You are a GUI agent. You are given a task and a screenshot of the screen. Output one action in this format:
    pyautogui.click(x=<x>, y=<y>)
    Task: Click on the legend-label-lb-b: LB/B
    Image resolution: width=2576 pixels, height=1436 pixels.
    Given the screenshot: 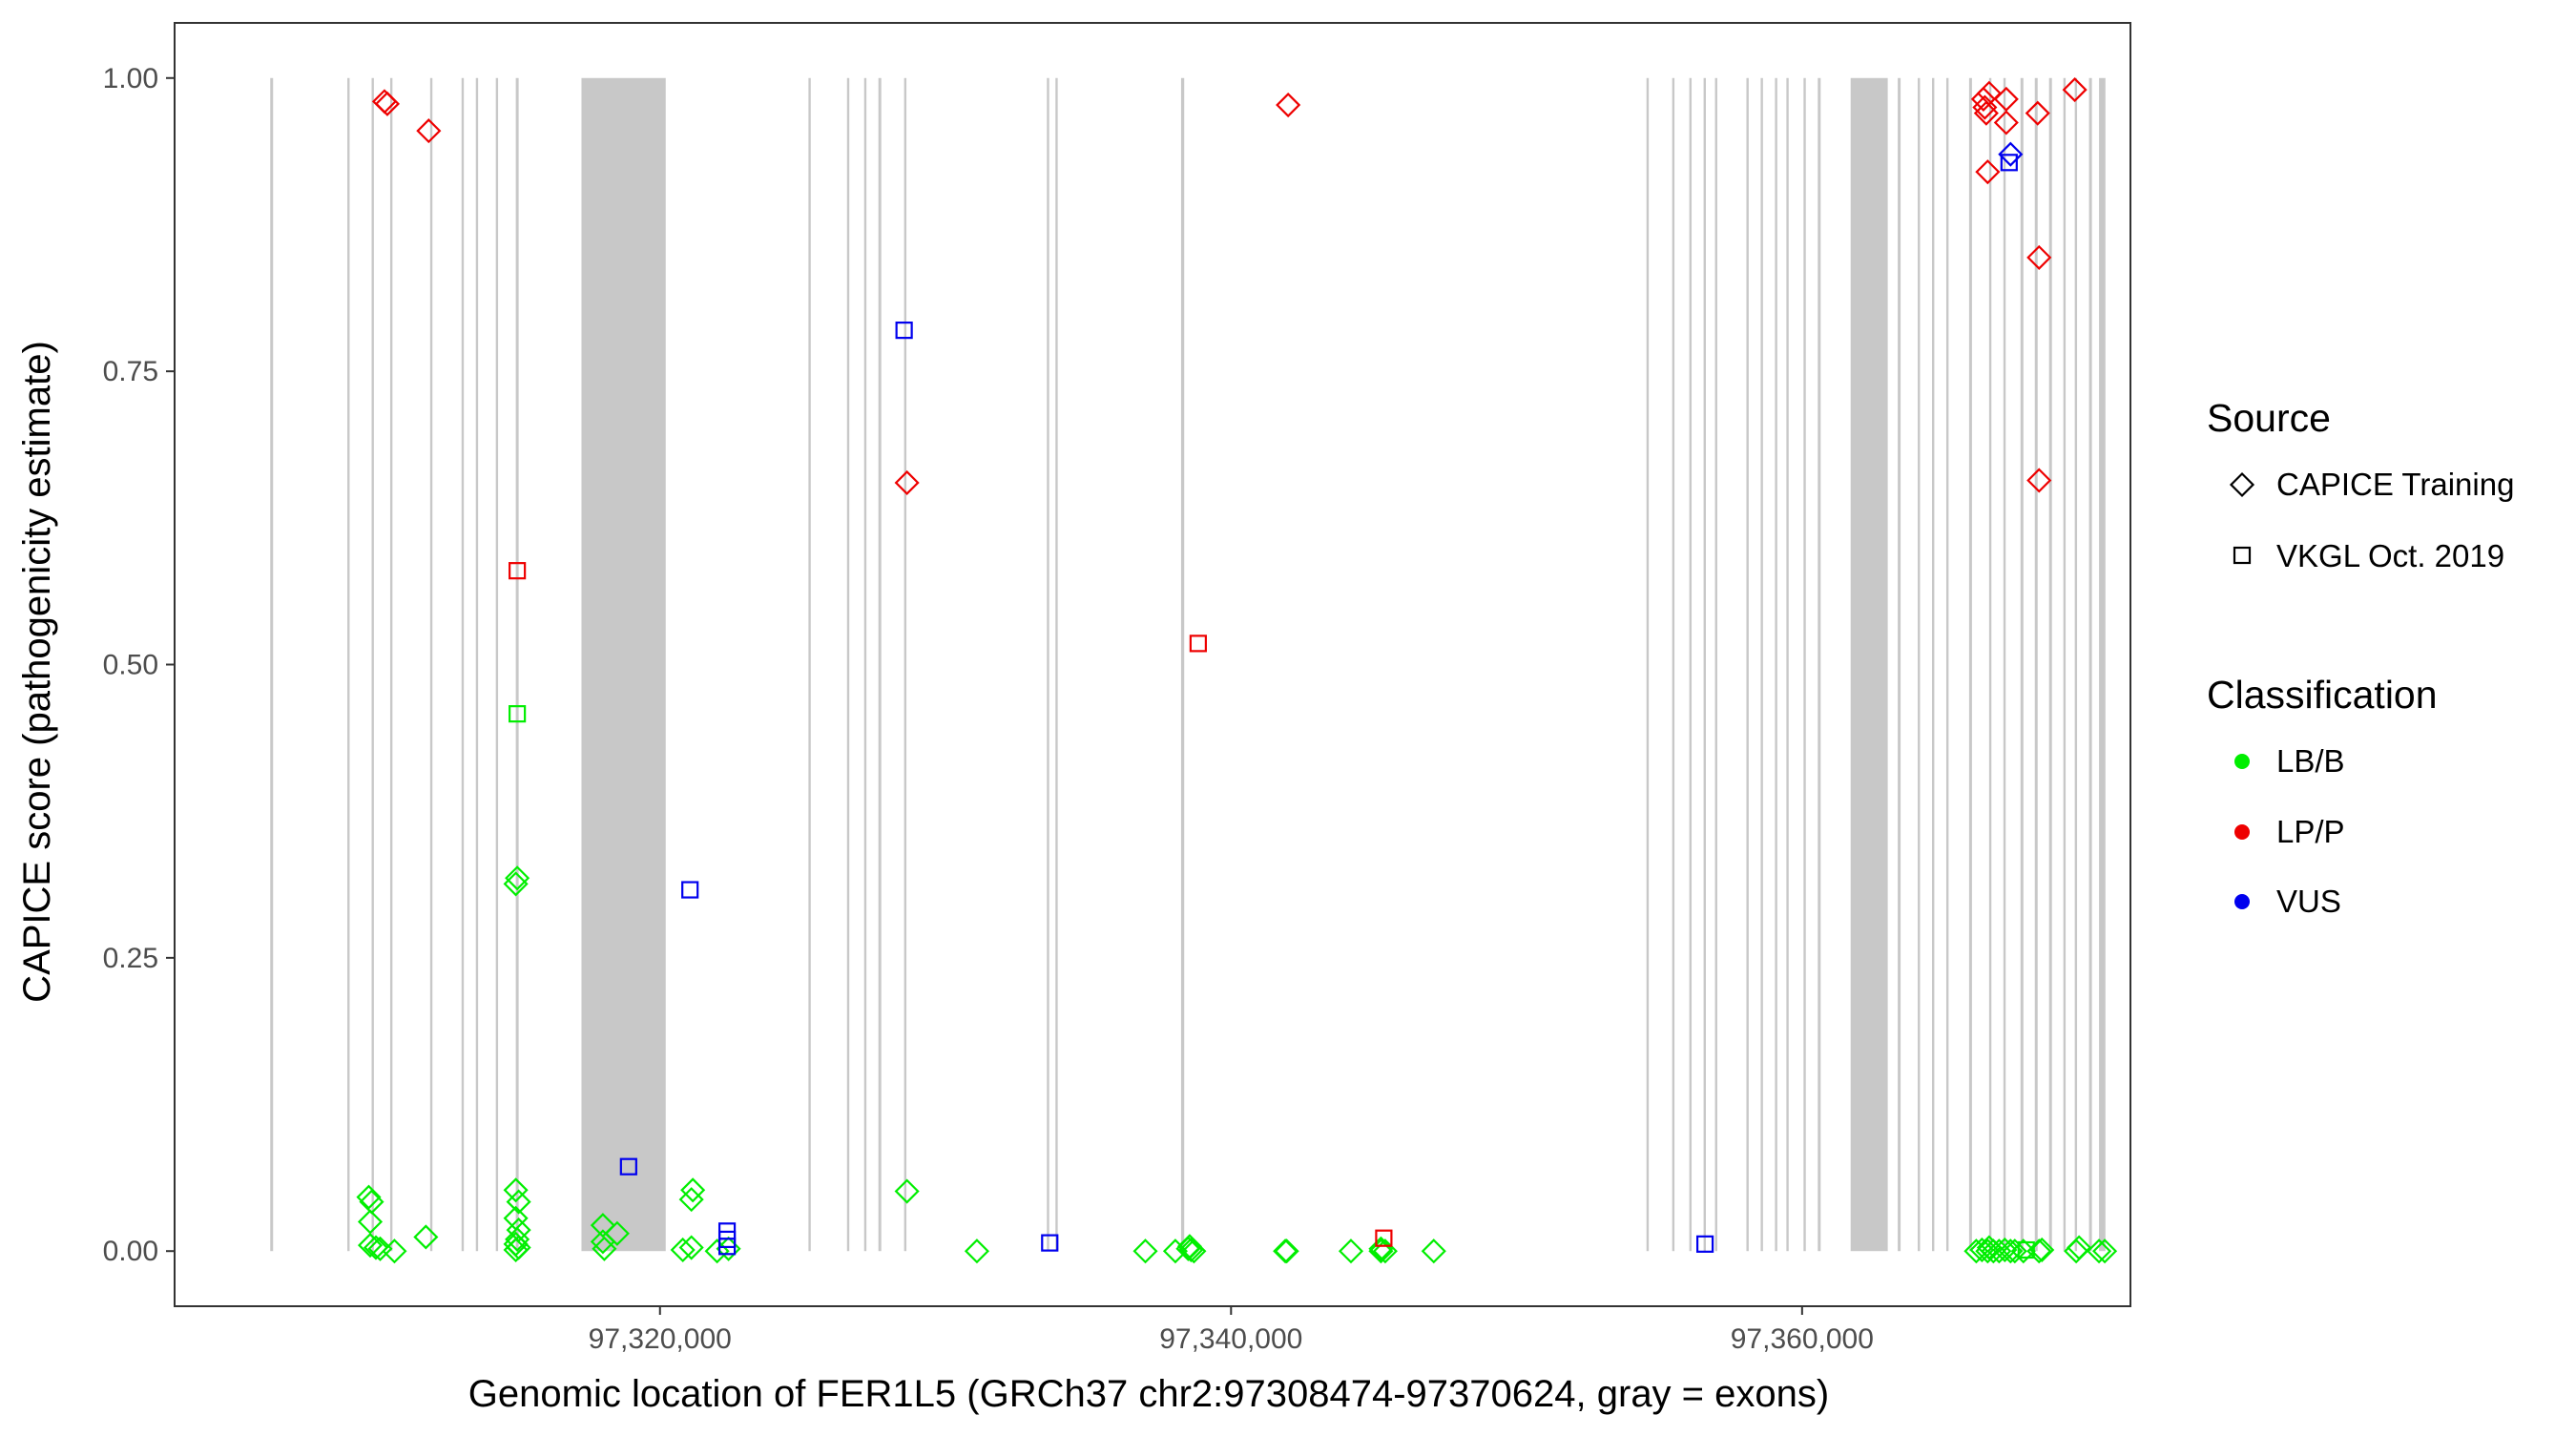 What is the action you would take?
    pyautogui.click(x=2310, y=761)
    